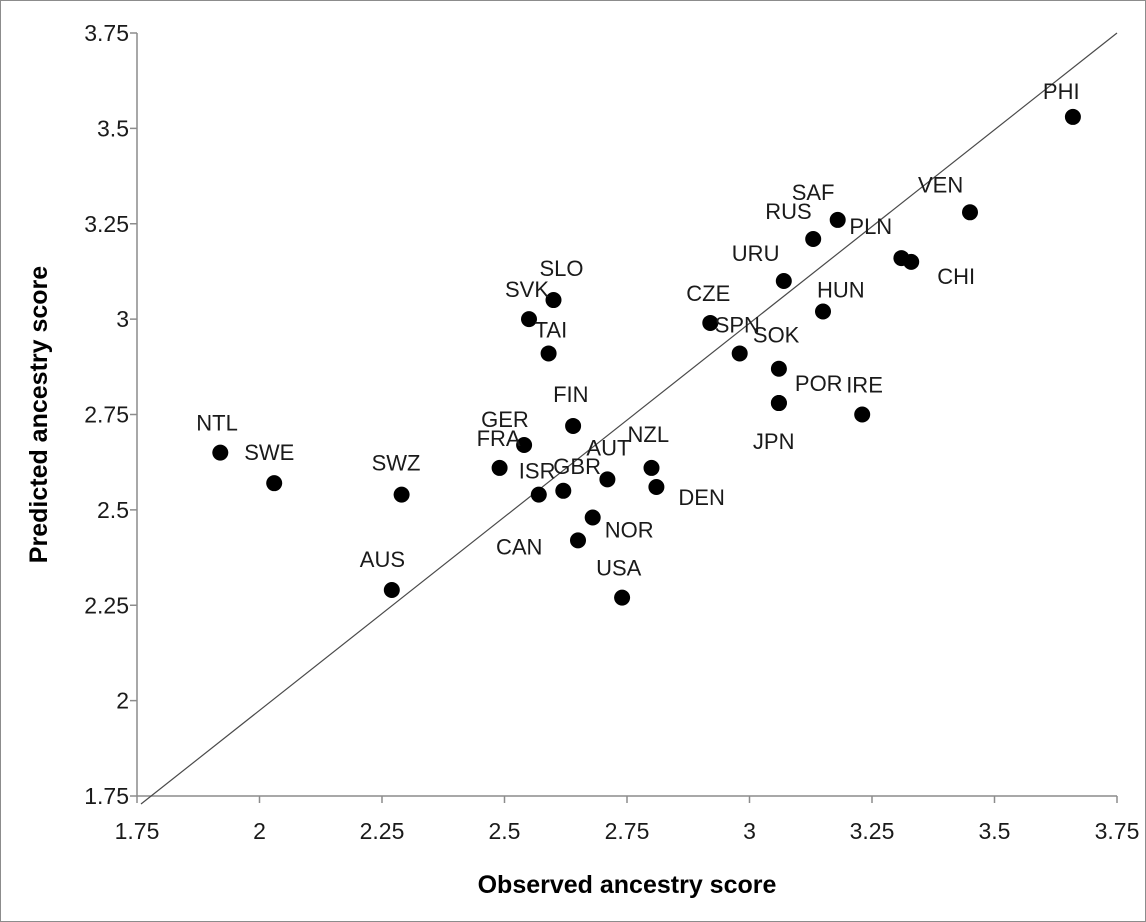 Image resolution: width=1146 pixels, height=922 pixels. I want to click on point-label: AUT, so click(608, 447).